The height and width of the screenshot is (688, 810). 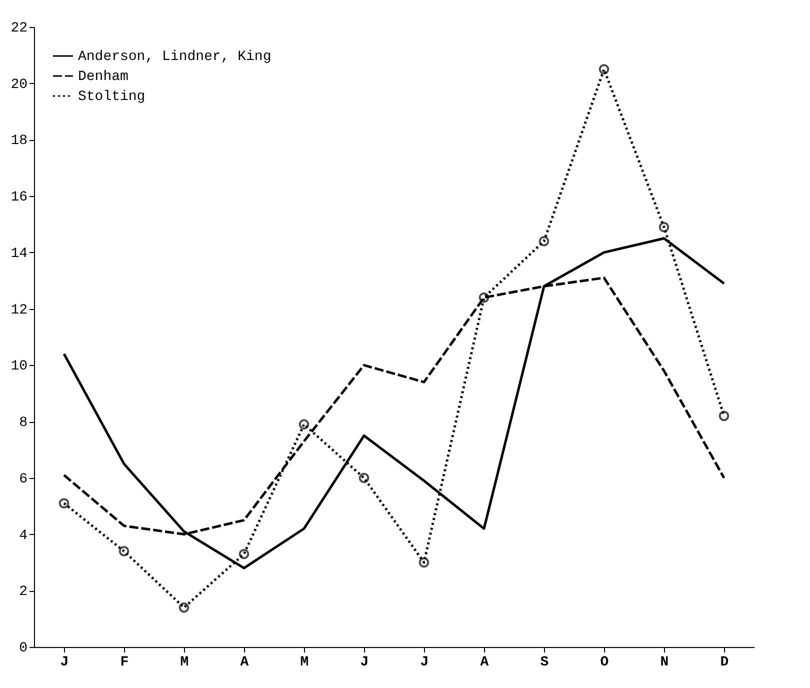 I want to click on x-tick-label: O, so click(x=604, y=662).